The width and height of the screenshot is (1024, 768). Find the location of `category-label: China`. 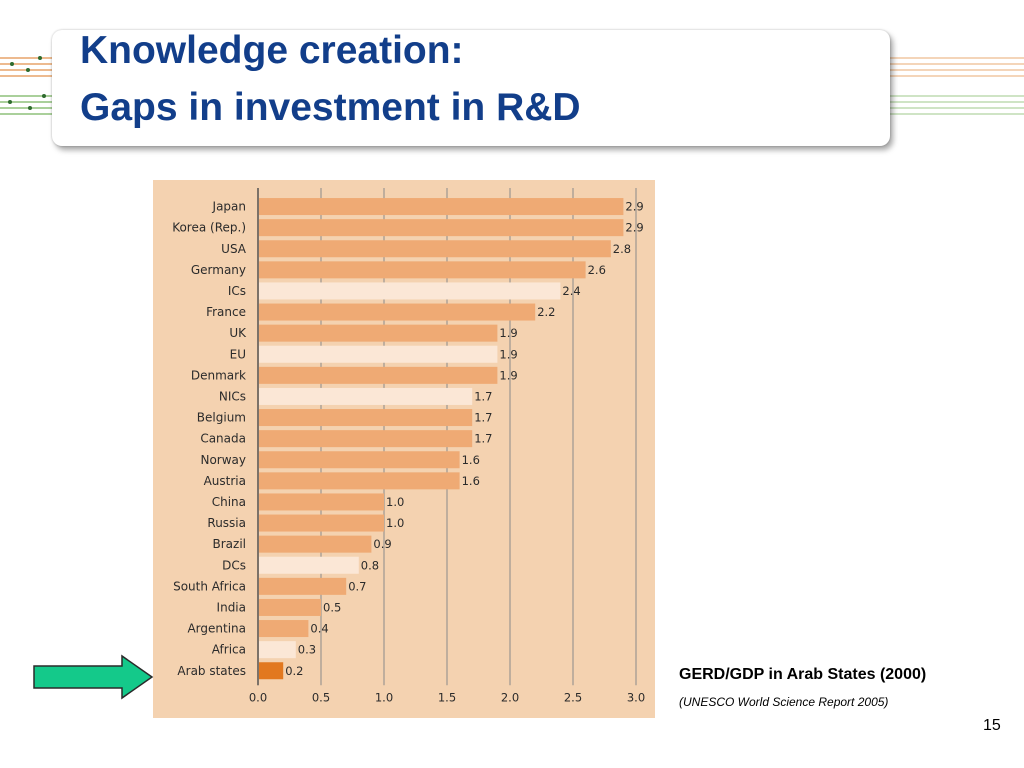

category-label: China is located at coordinates (229, 502).